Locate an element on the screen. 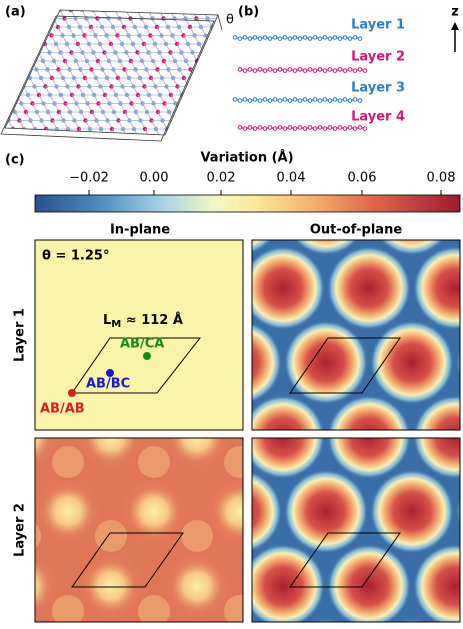 Image resolution: width=463 pixels, height=629 pixels. layer-label: Layer 4 is located at coordinates (378, 117).